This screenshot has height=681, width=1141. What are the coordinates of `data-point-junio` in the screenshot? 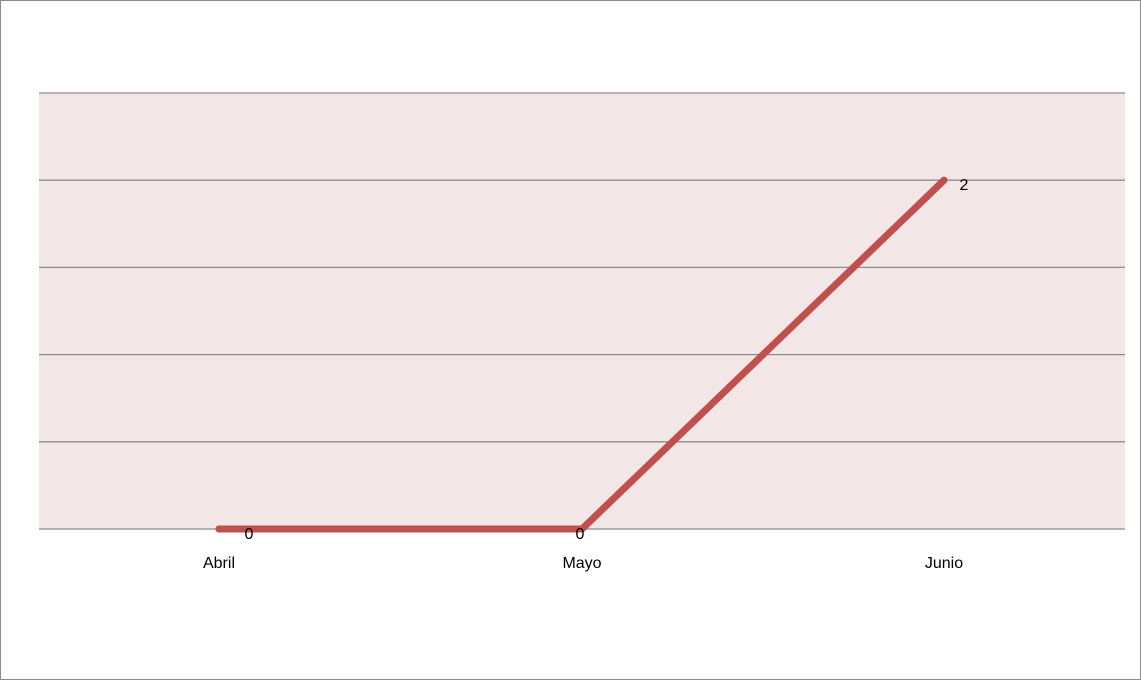 It's located at (944, 180).